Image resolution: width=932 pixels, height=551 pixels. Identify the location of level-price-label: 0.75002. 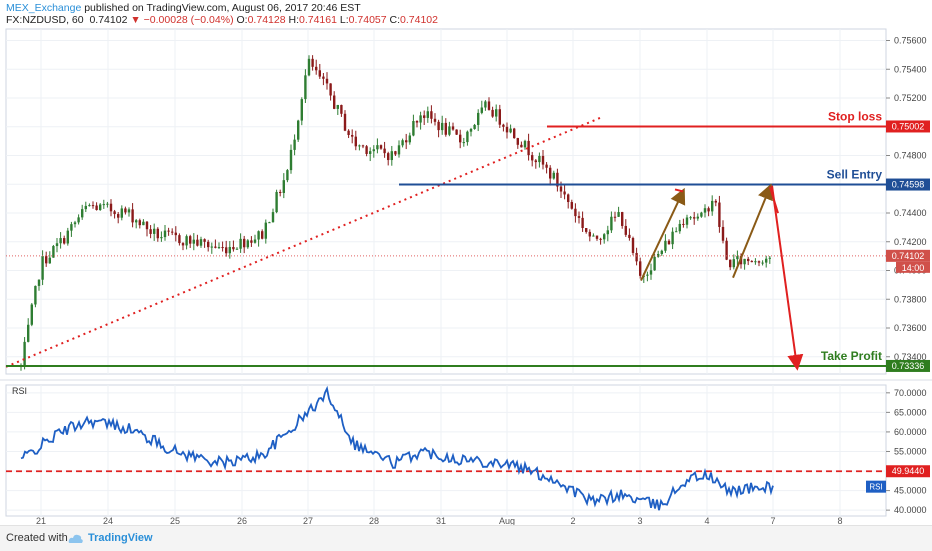
(908, 126).